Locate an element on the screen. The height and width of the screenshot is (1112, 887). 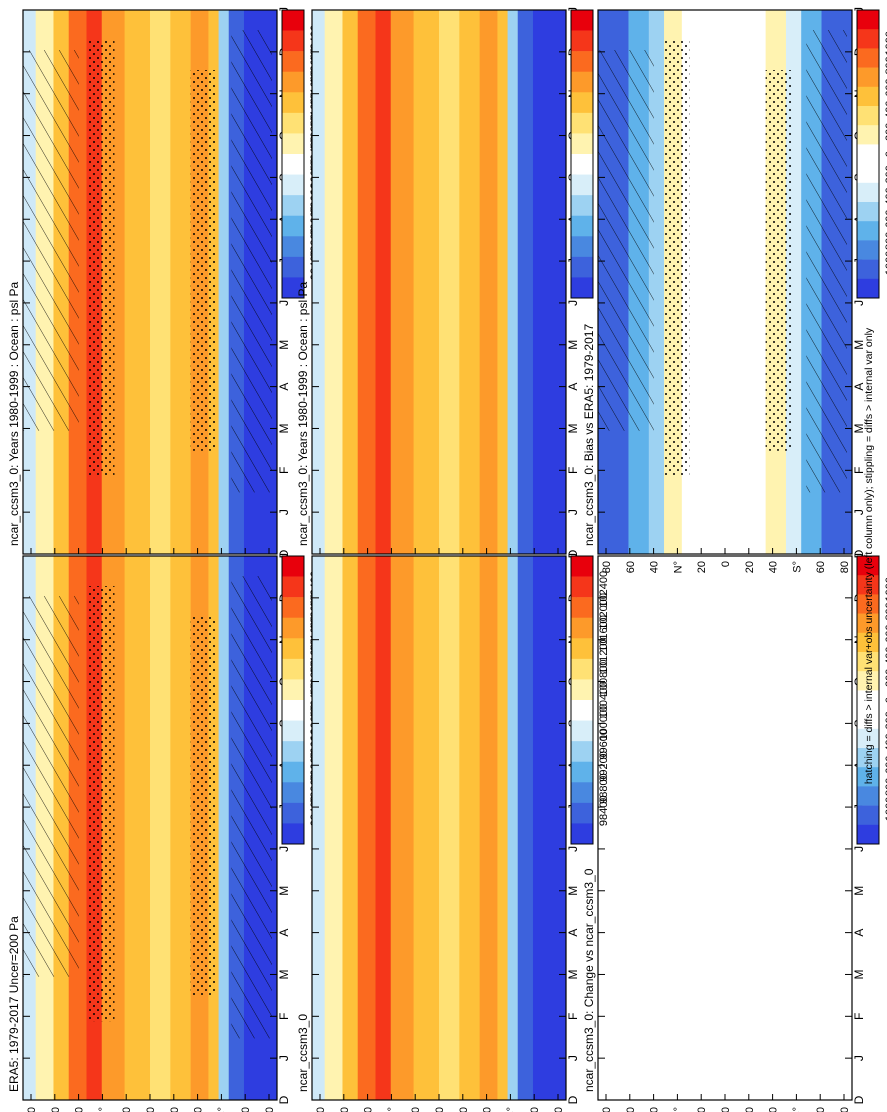
colorbar-label: 0 is located at coordinates (885, 154).